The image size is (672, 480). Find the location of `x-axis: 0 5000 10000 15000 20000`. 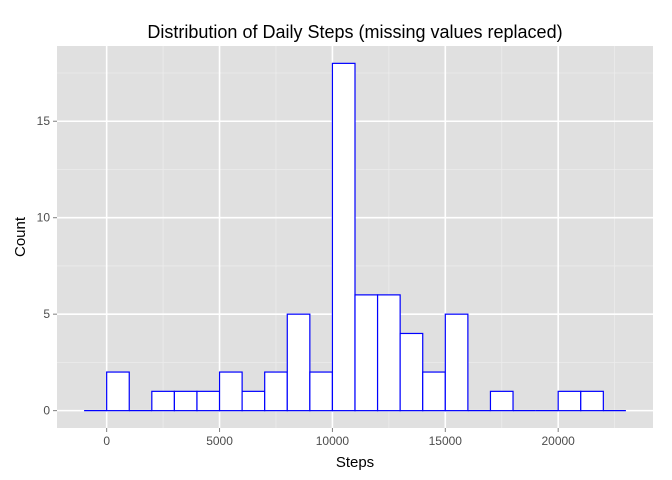

x-axis: 0 5000 10000 15000 20000 is located at coordinates (339, 438).